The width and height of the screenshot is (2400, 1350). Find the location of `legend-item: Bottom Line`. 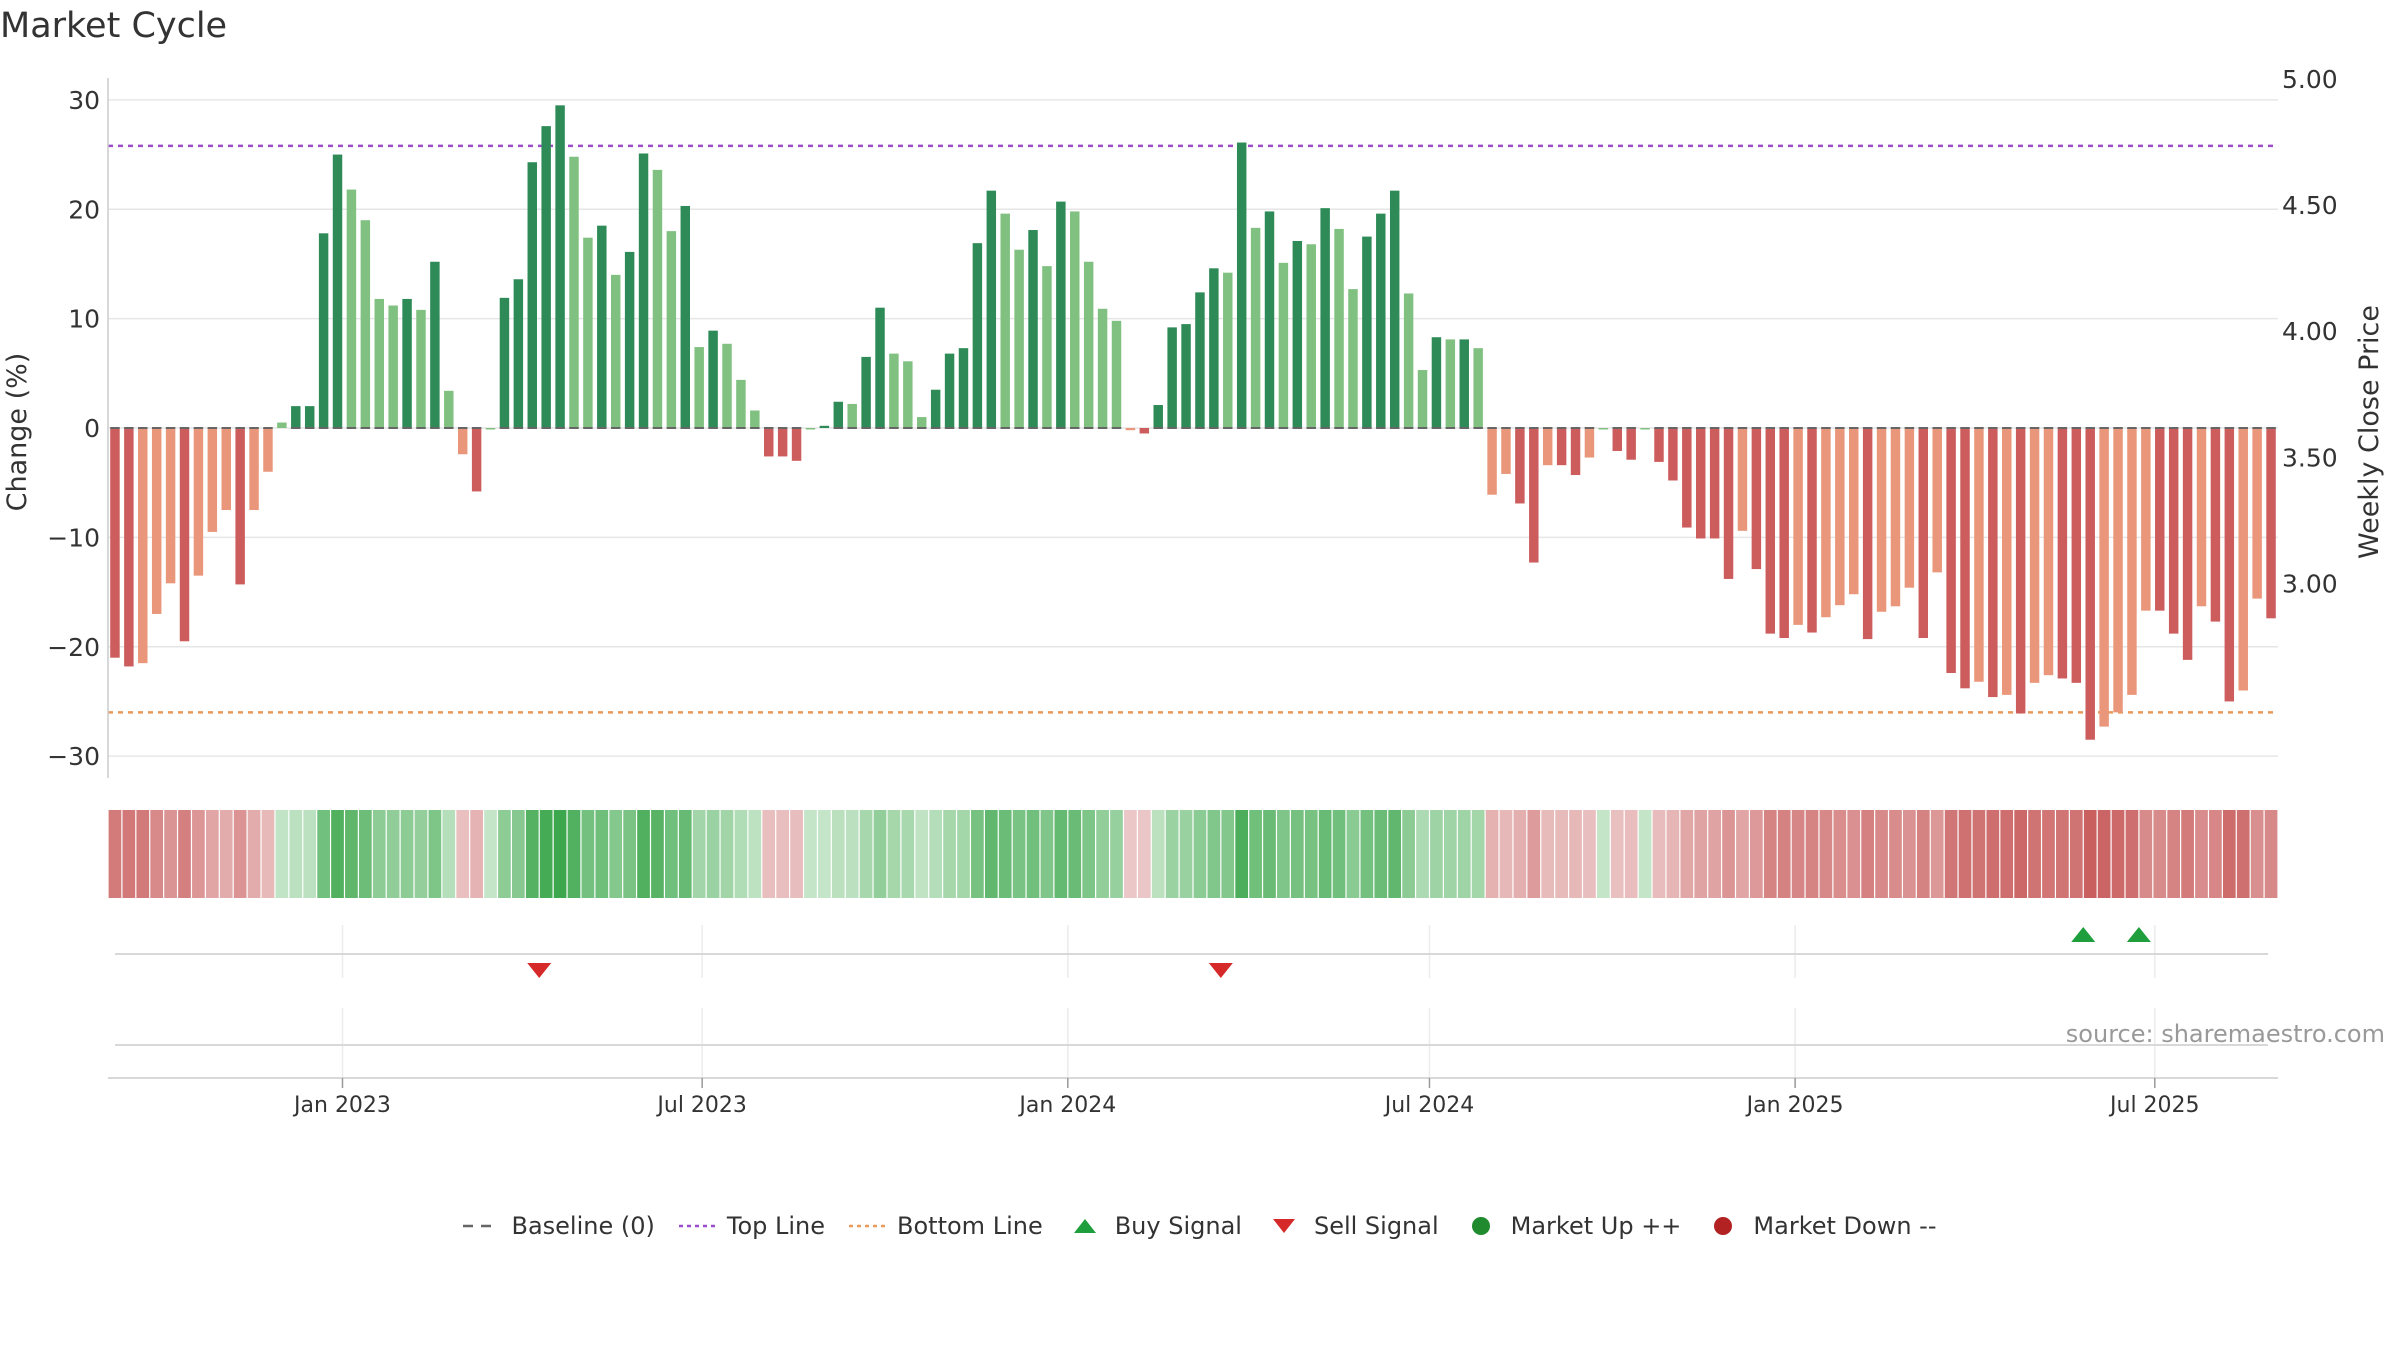

legend-item: Bottom Line is located at coordinates (946, 1226).